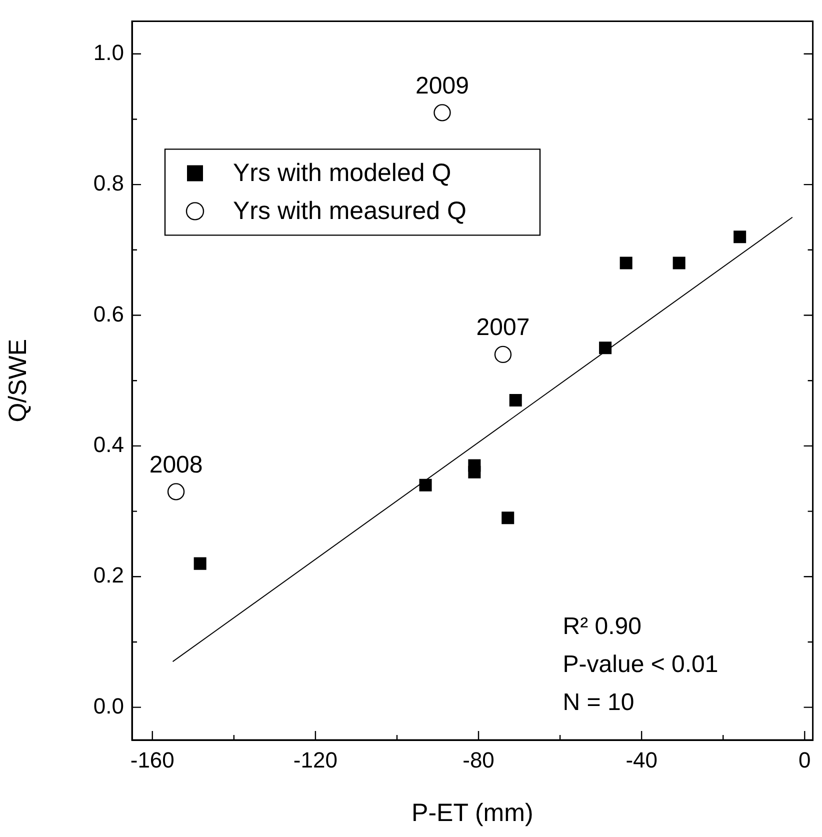  Describe the element at coordinates (176, 464) in the screenshot. I see `annotation: 2008` at that location.